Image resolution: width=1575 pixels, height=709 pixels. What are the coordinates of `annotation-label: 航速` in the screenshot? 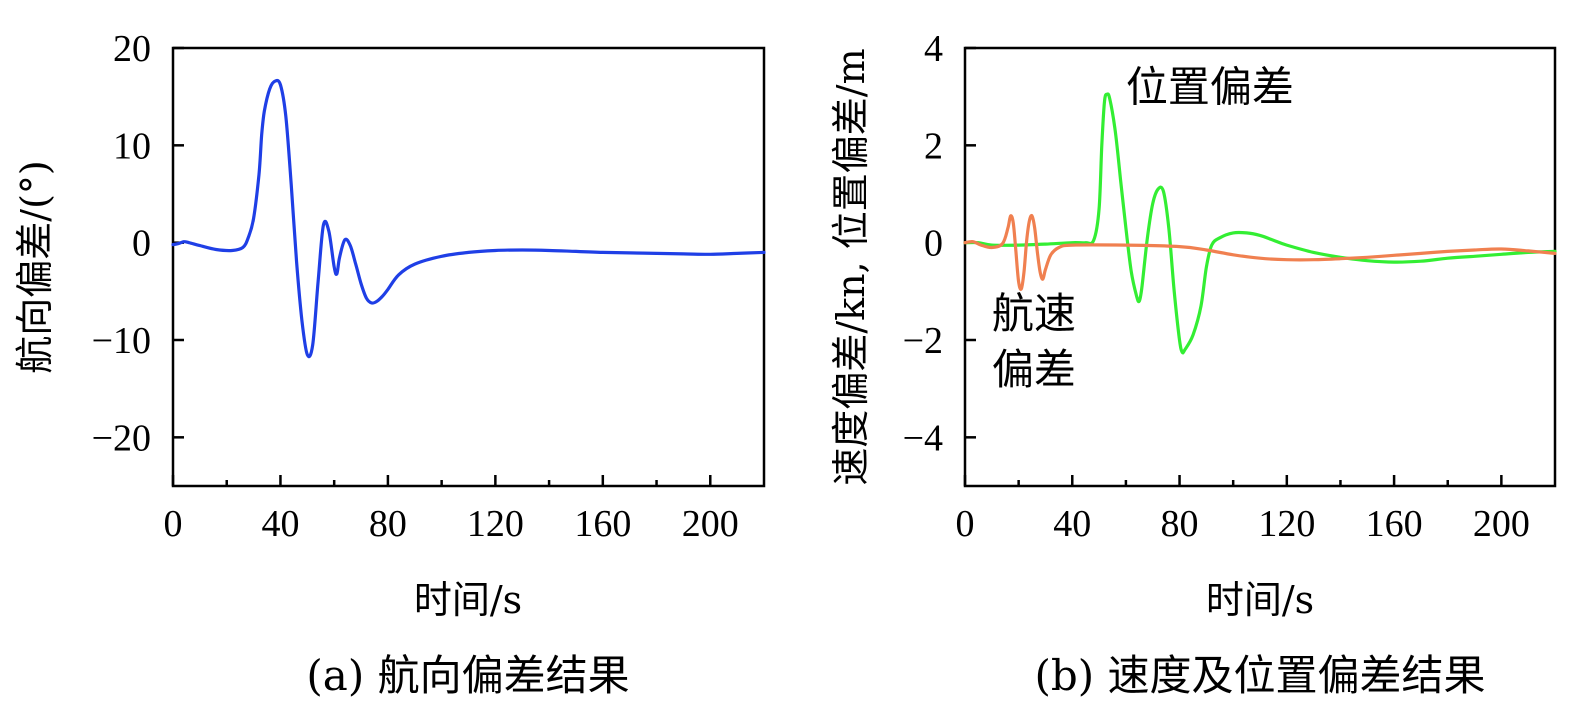 It's located at (1034, 313).